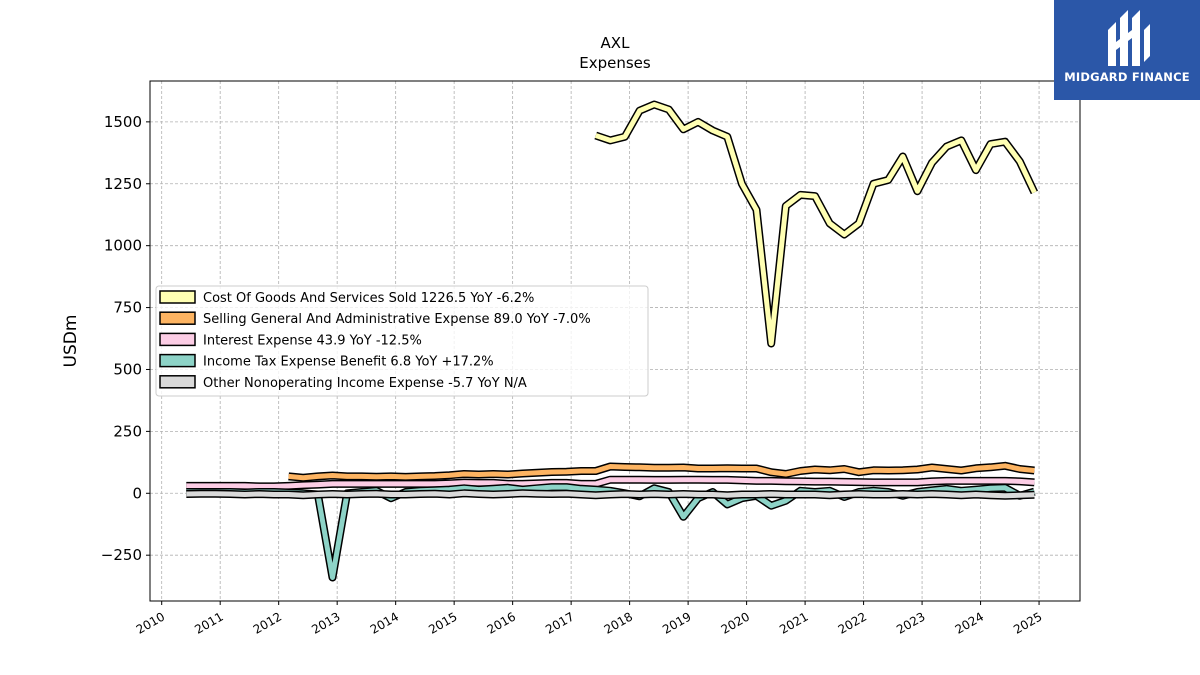 Image resolution: width=1200 pixels, height=675 pixels. I want to click on selling-general-and-administrative-expense-line, so click(661, 472).